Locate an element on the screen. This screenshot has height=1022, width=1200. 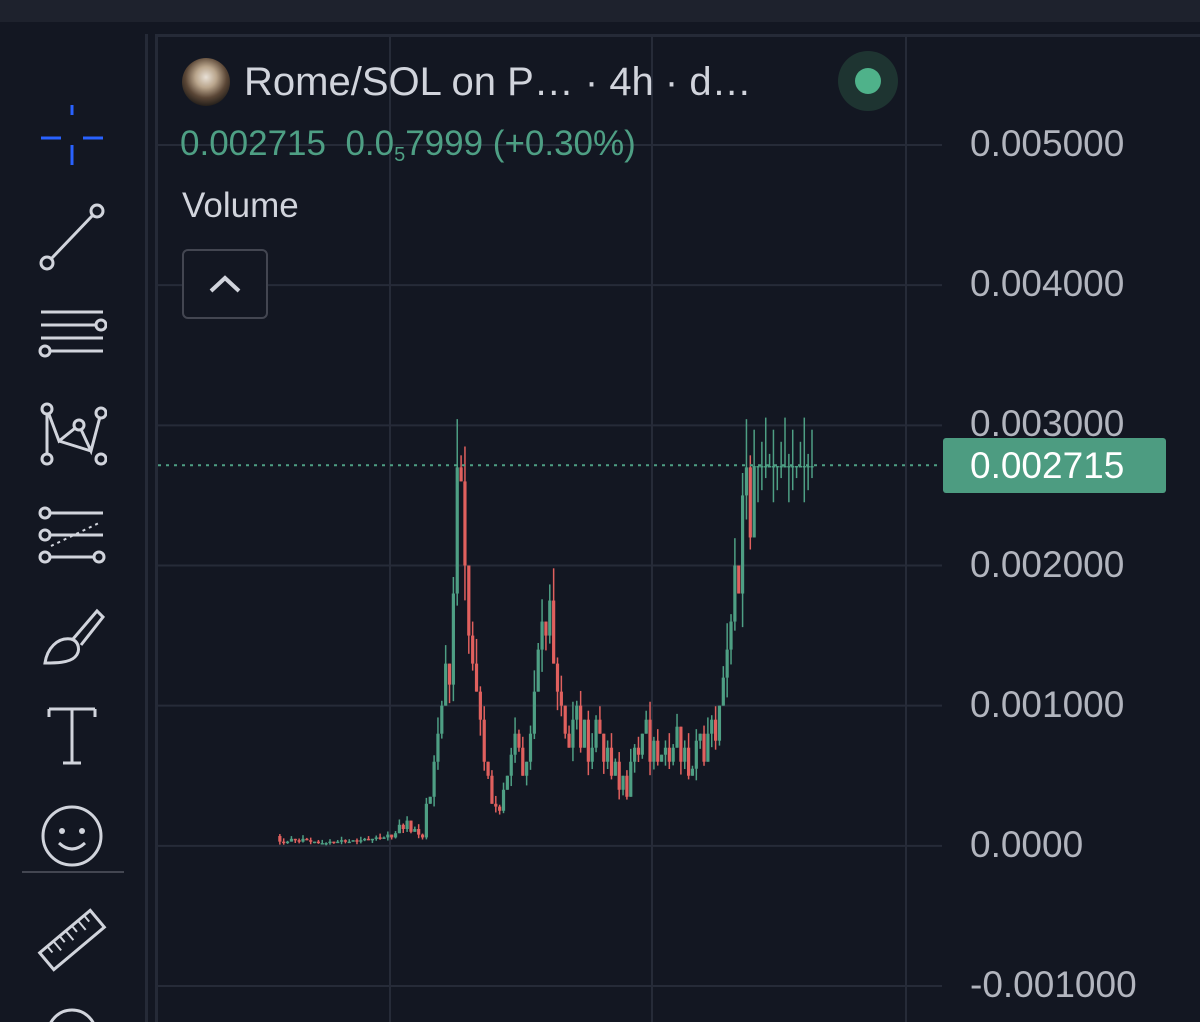
trend-line-icon is located at coordinates (72, 237).